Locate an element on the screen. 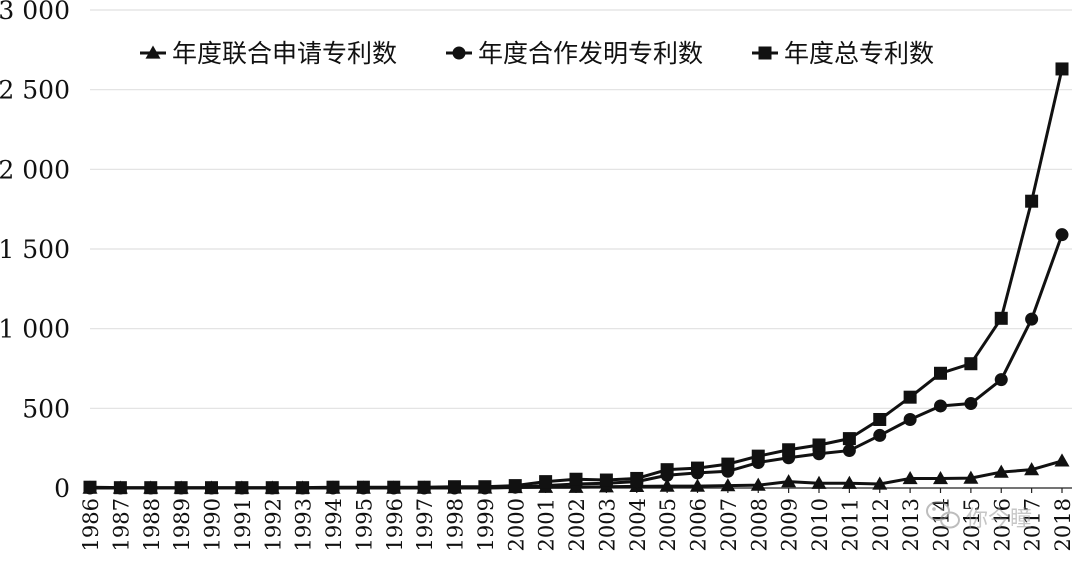 Image resolution: width=1080 pixels, height=565 pixels. y-tick-label: 0 is located at coordinates (62, 488).